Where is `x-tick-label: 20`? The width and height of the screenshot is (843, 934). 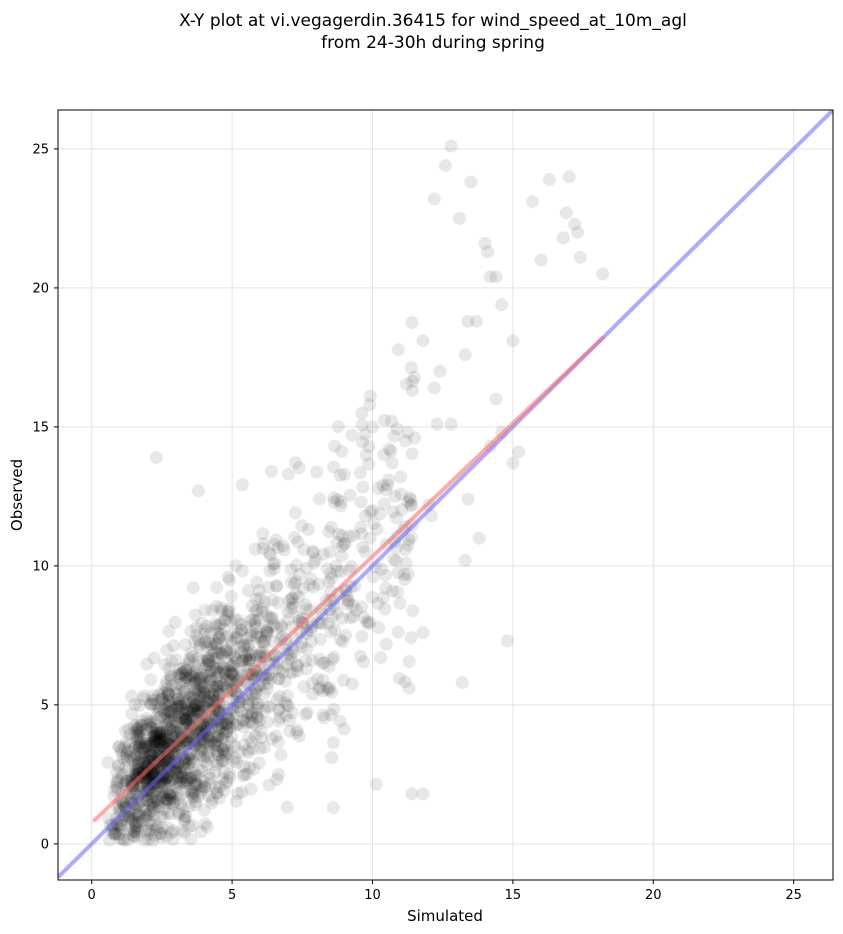 x-tick-label: 20 is located at coordinates (653, 895).